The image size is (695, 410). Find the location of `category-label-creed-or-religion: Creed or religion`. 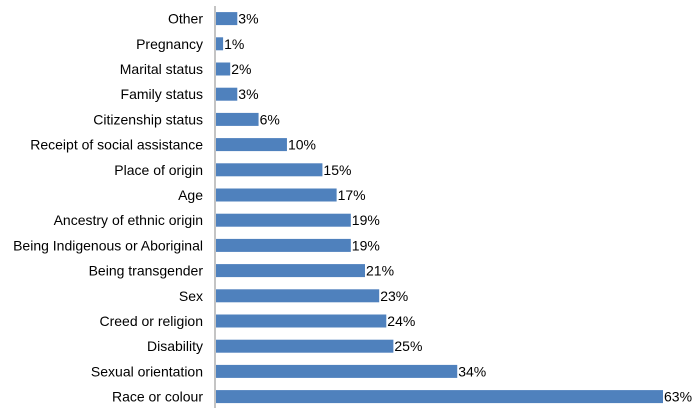

category-label-creed-or-religion: Creed or religion is located at coordinates (152, 321).